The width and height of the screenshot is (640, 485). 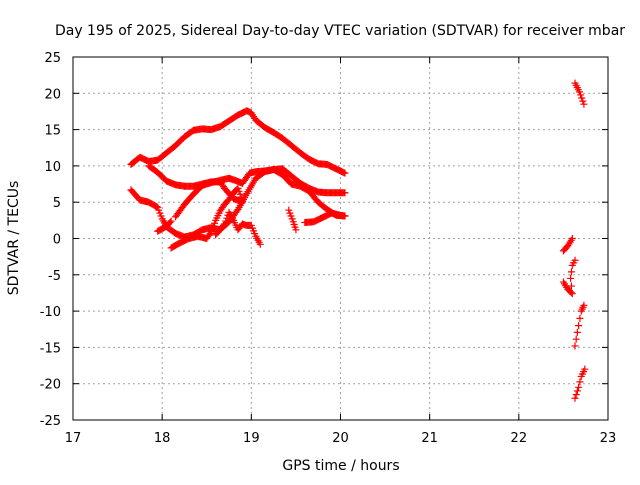 What do you see at coordinates (519, 438) in the screenshot?
I see `x-tick-label: 22` at bounding box center [519, 438].